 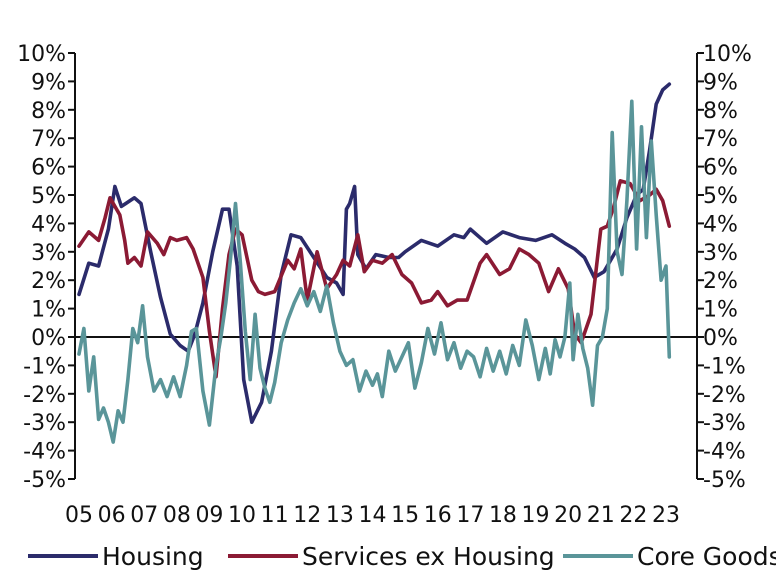 What do you see at coordinates (48, 310) in the screenshot?
I see `y-tick-label-left: 1%` at bounding box center [48, 310].